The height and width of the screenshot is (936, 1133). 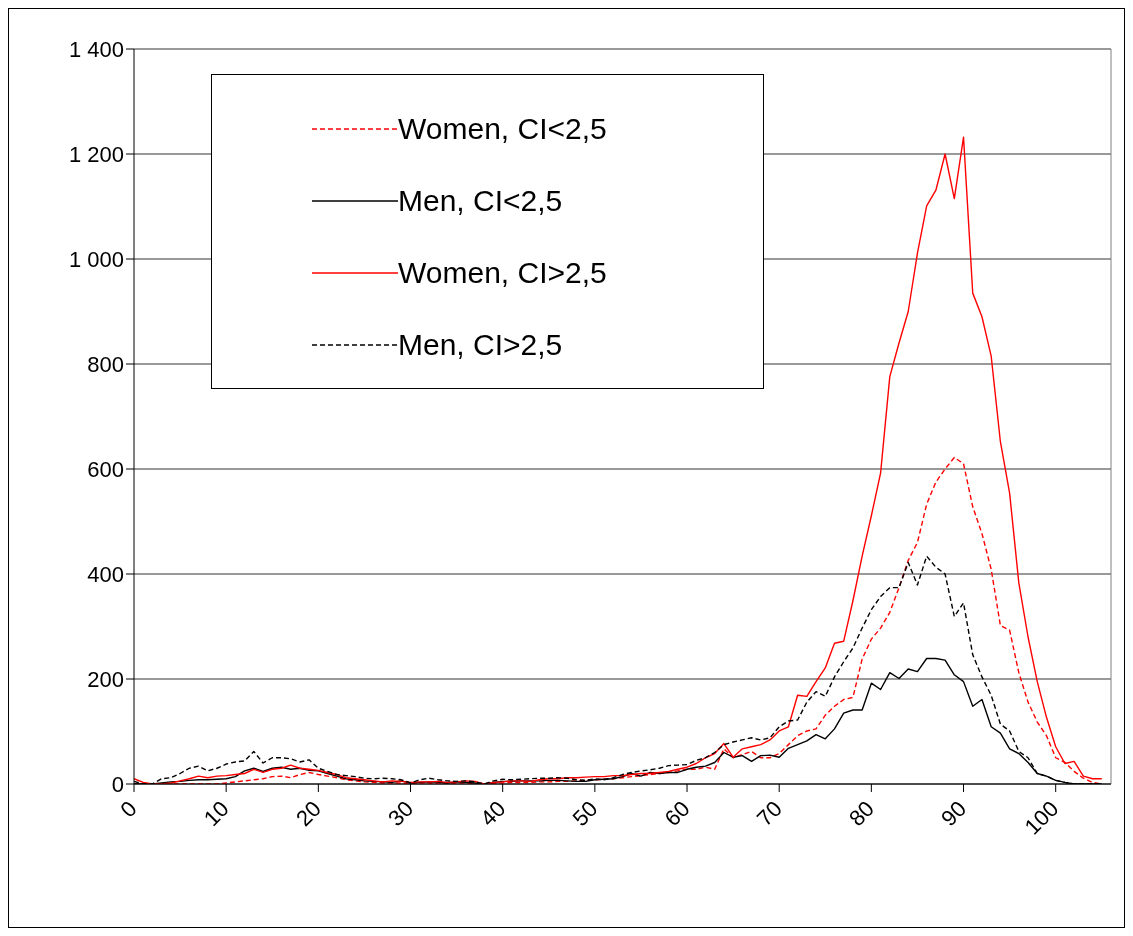 I want to click on y-tick-label: 1 400, so click(x=96, y=49).